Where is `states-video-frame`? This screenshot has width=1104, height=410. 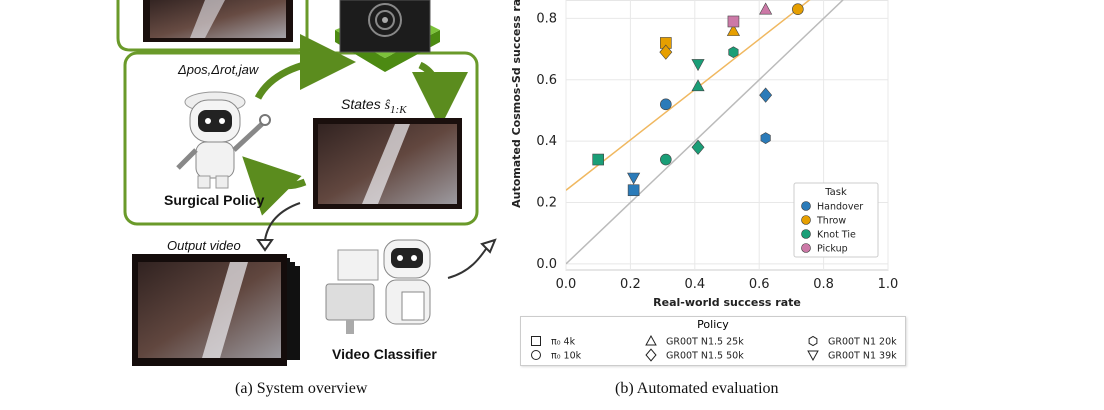
states-video-frame is located at coordinates (387, 163).